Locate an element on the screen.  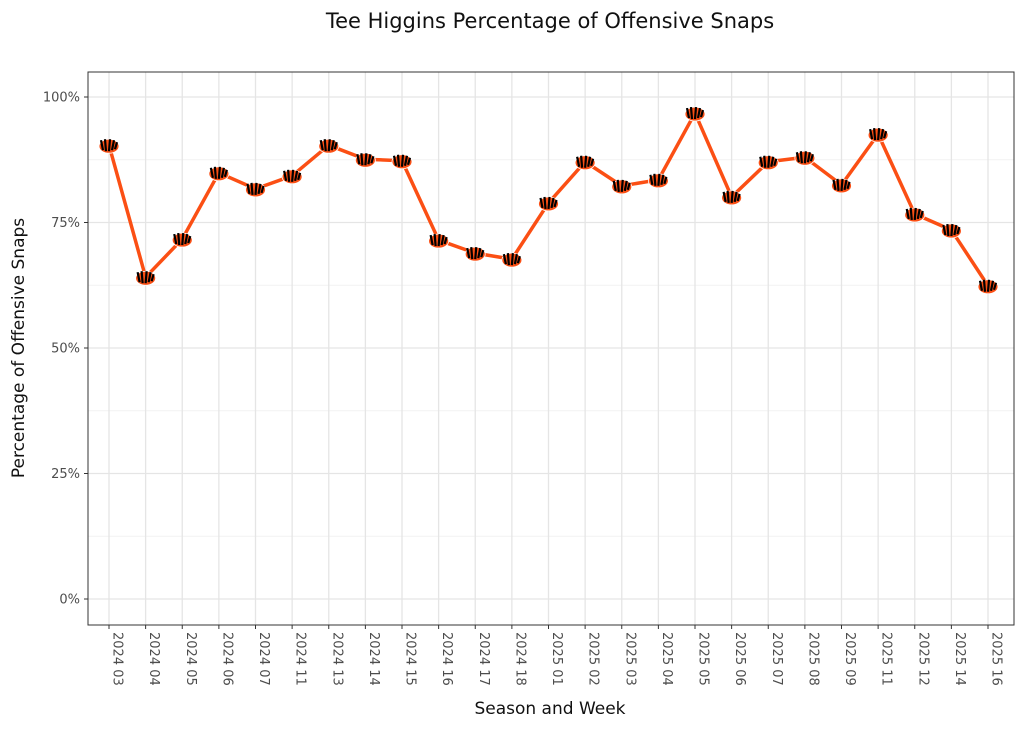
x-tick-label: 2025 09 is located at coordinates (849, 659).